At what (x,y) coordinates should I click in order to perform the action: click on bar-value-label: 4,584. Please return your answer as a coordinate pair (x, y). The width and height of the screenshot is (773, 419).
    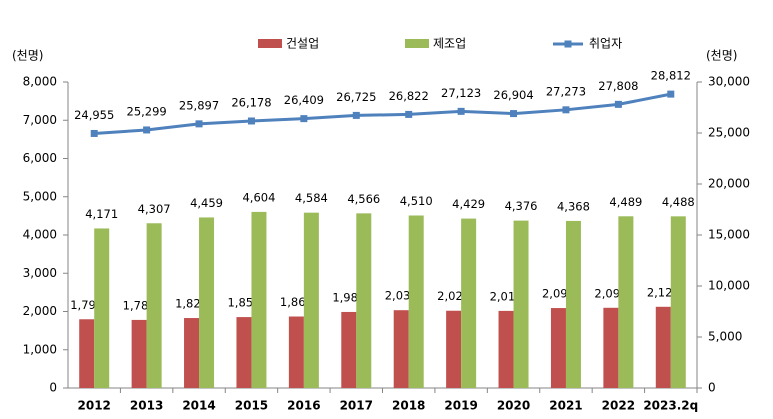
    Looking at the image, I should click on (311, 198).